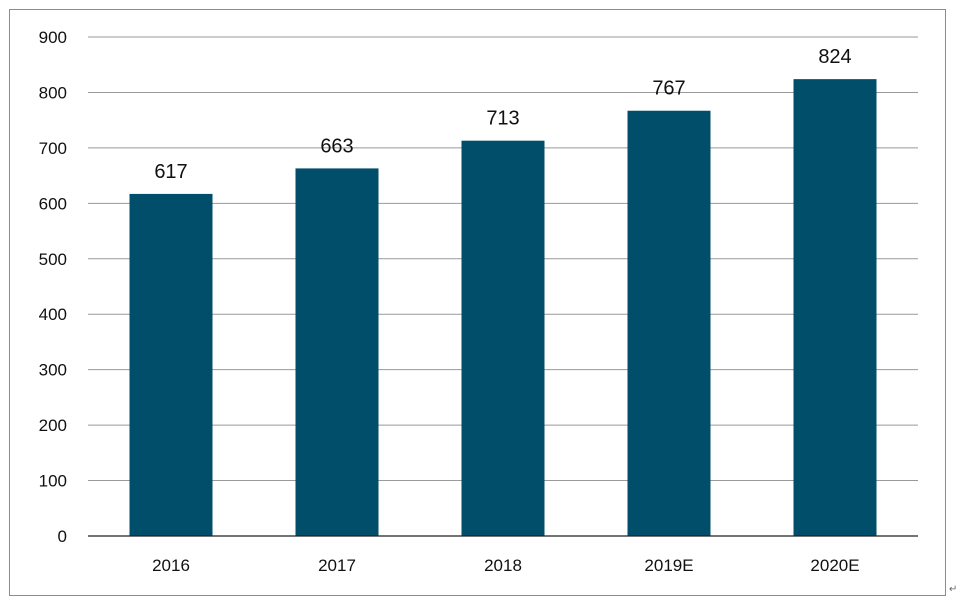 This screenshot has width=961, height=609. Describe the element at coordinates (53, 148) in the screenshot. I see `y-tick-label: 700` at that location.